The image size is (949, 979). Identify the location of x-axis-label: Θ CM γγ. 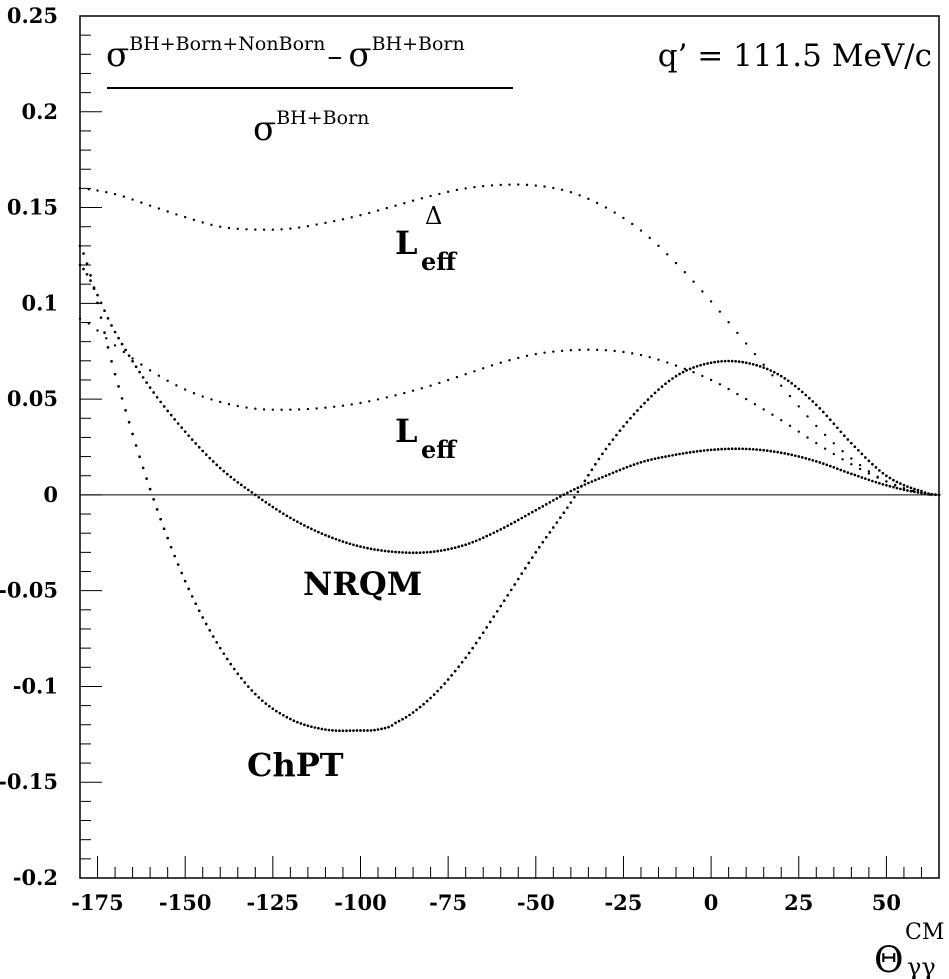
(909, 949).